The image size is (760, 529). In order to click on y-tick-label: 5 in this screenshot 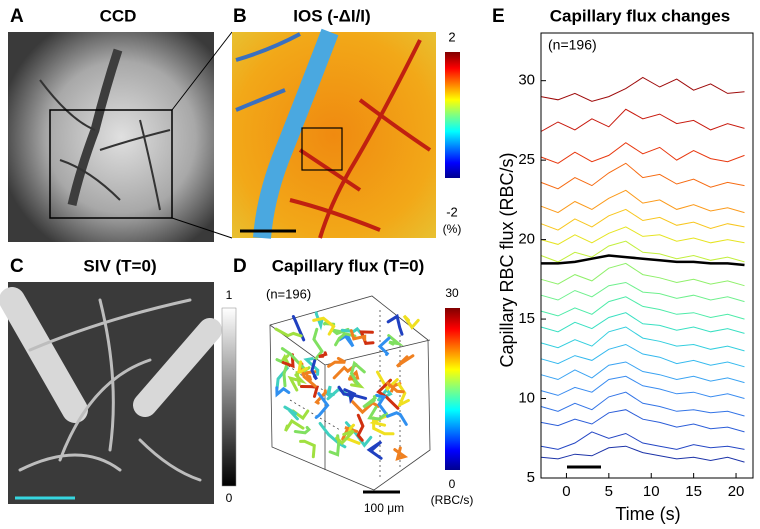, I will do `click(531, 477)`.